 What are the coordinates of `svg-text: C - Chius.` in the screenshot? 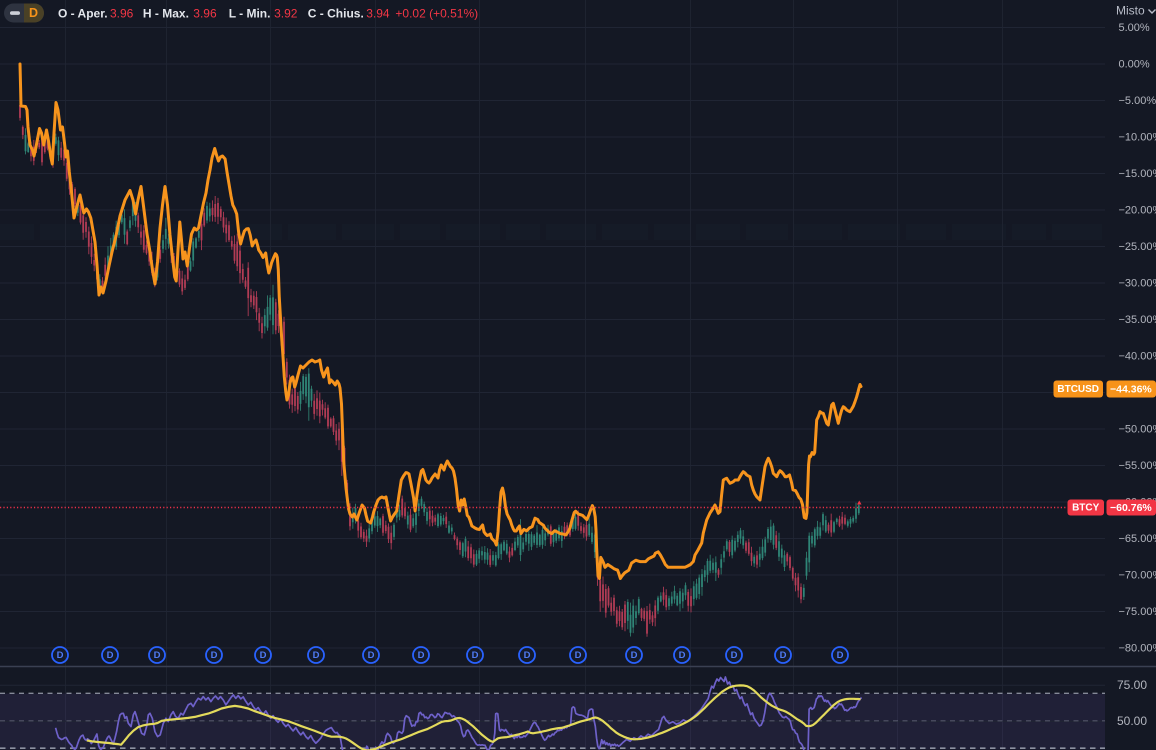 It's located at (336, 14).